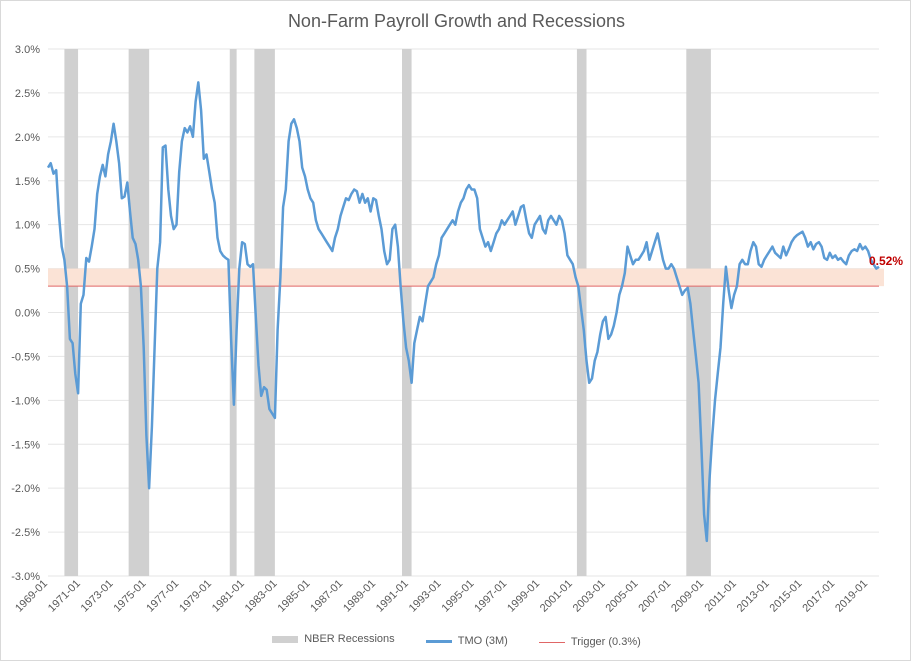 This screenshot has width=911, height=662. What do you see at coordinates (482, 641) in the screenshot?
I see `legend-label-tmo: TMO (3M)` at bounding box center [482, 641].